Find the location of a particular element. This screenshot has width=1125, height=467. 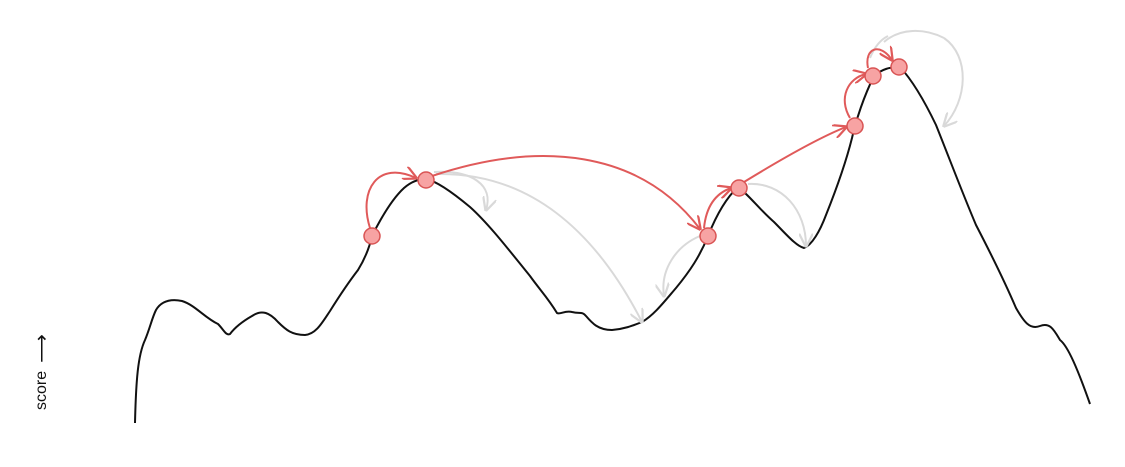

score-axis-label: score ⟶ is located at coordinates (42, 320).